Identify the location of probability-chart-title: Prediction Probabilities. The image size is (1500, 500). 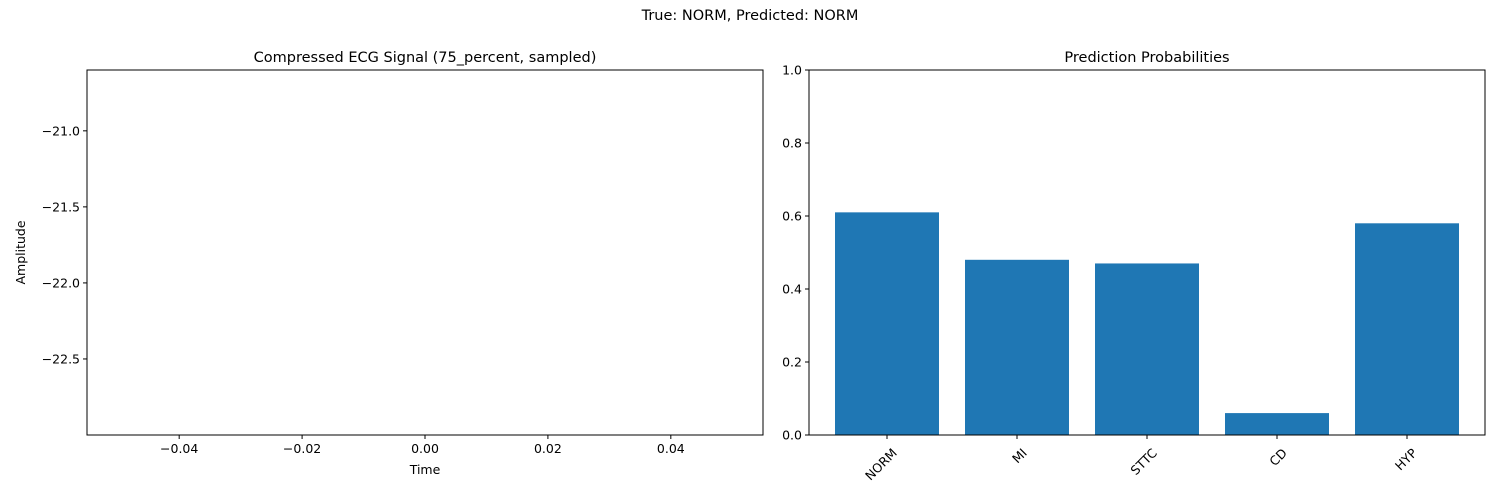
(1146, 58).